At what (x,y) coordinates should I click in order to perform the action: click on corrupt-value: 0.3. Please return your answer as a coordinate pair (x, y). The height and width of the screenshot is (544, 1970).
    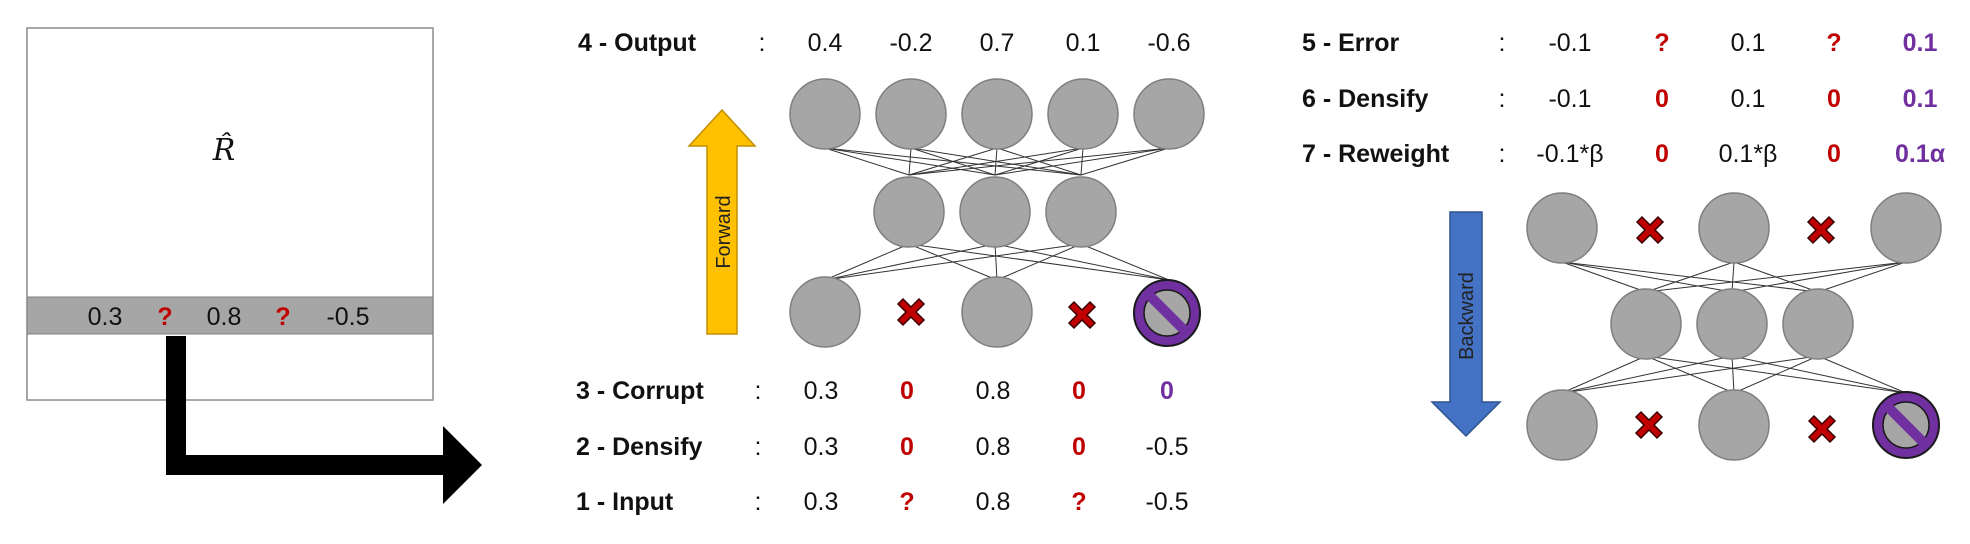
    Looking at the image, I should click on (821, 391).